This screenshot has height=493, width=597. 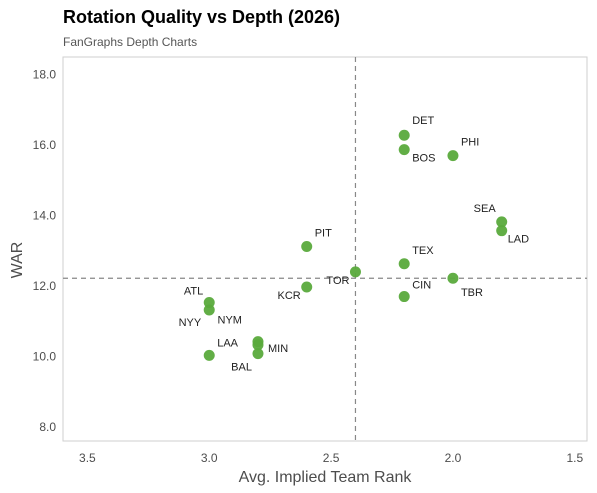 What do you see at coordinates (470, 143) in the screenshot?
I see `point-label-phi: PHI` at bounding box center [470, 143].